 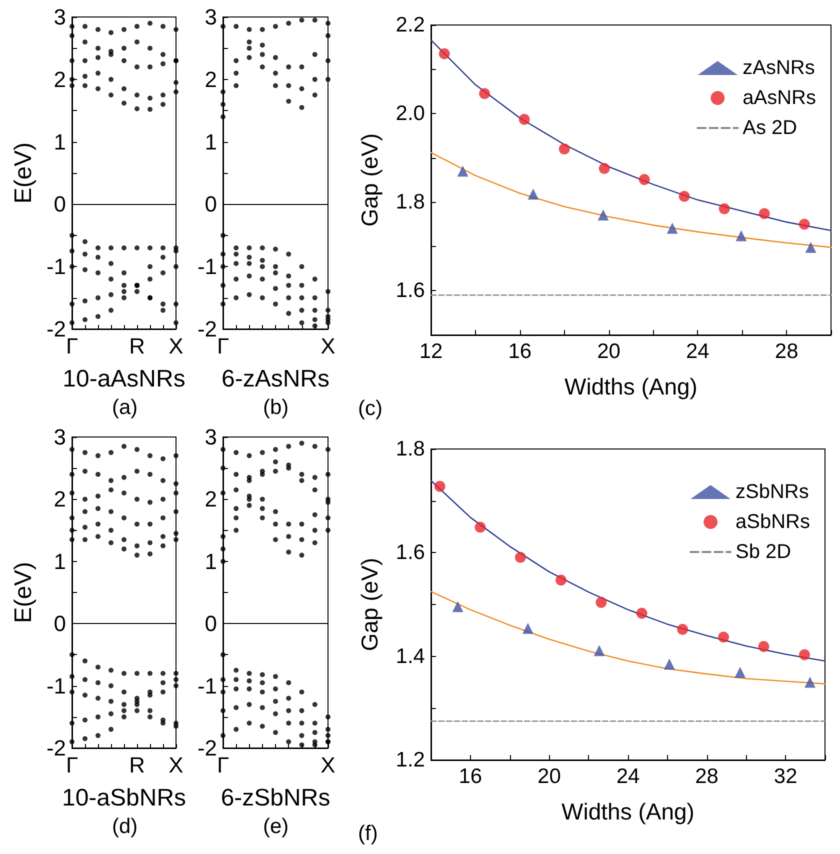 I want to click on text: (a), so click(x=125, y=407).